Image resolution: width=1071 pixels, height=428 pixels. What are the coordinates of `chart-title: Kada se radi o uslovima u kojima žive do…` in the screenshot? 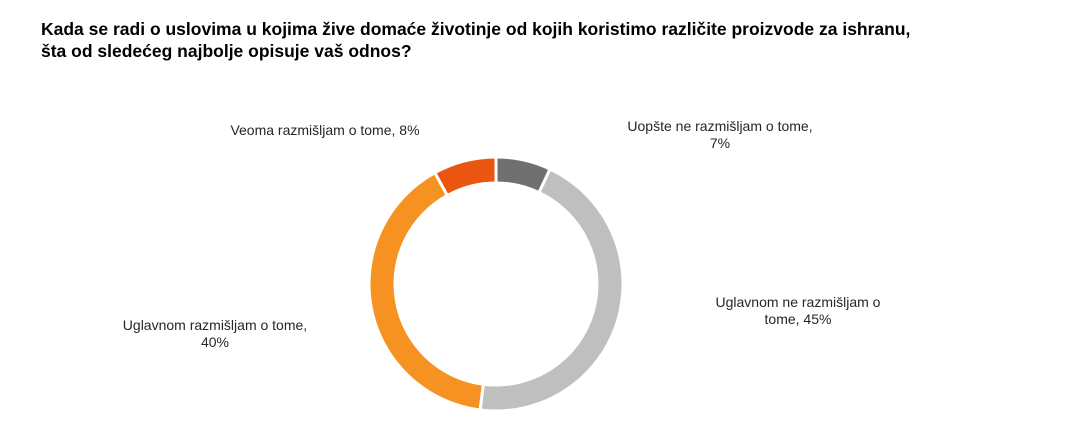 It's located at (541, 40).